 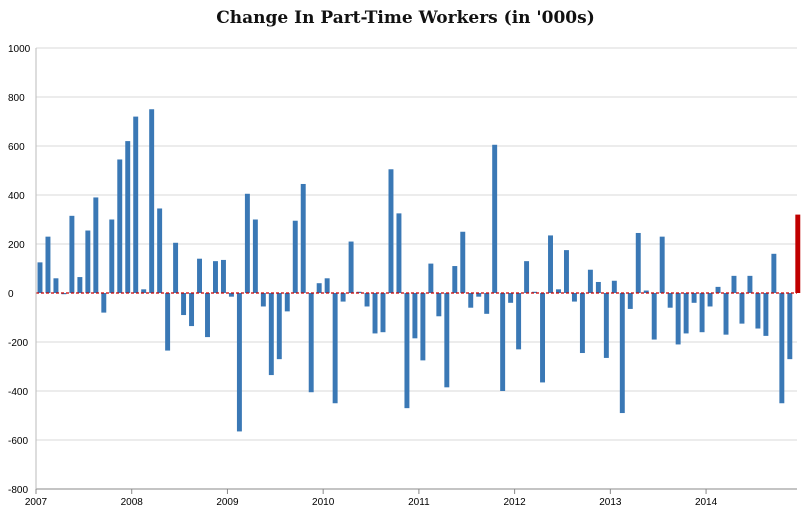 What do you see at coordinates (419, 502) in the screenshot?
I see `x-tick-label: 2011` at bounding box center [419, 502].